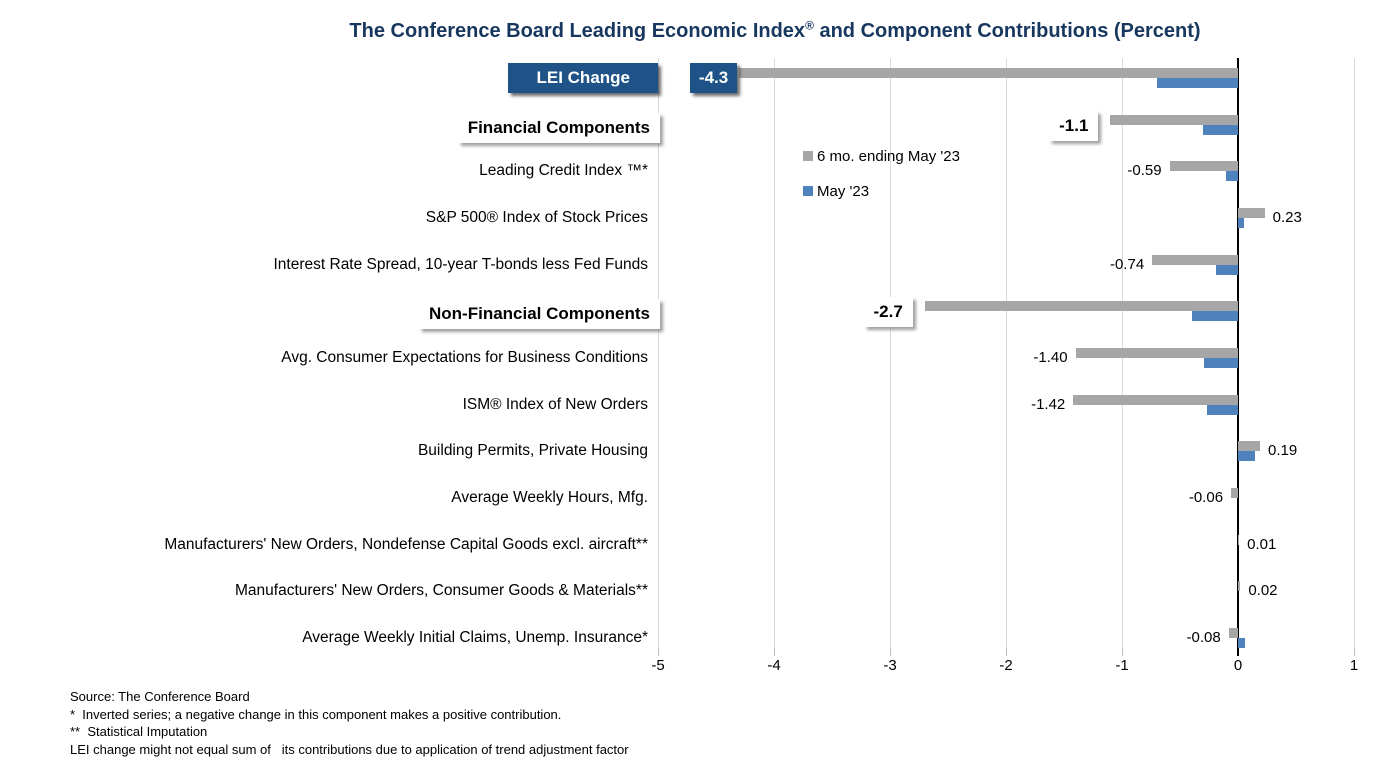 This screenshot has height=763, width=1380. I want to click on value-label-lei-change: -4.3, so click(713, 78).